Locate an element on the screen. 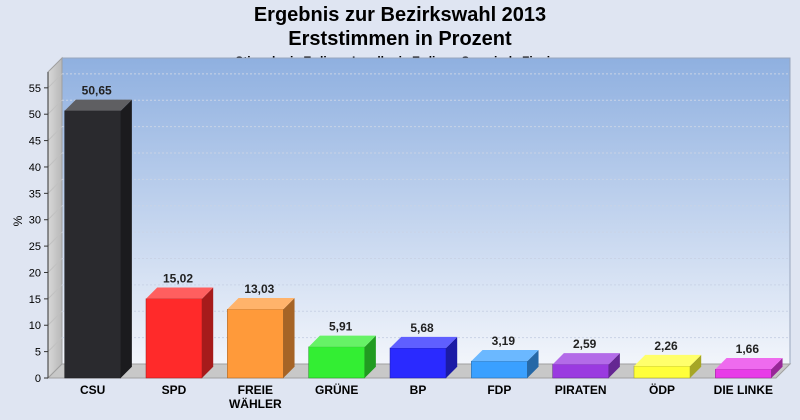 The height and width of the screenshot is (420, 800). bar-value-label: 15,02 is located at coordinates (178, 279).